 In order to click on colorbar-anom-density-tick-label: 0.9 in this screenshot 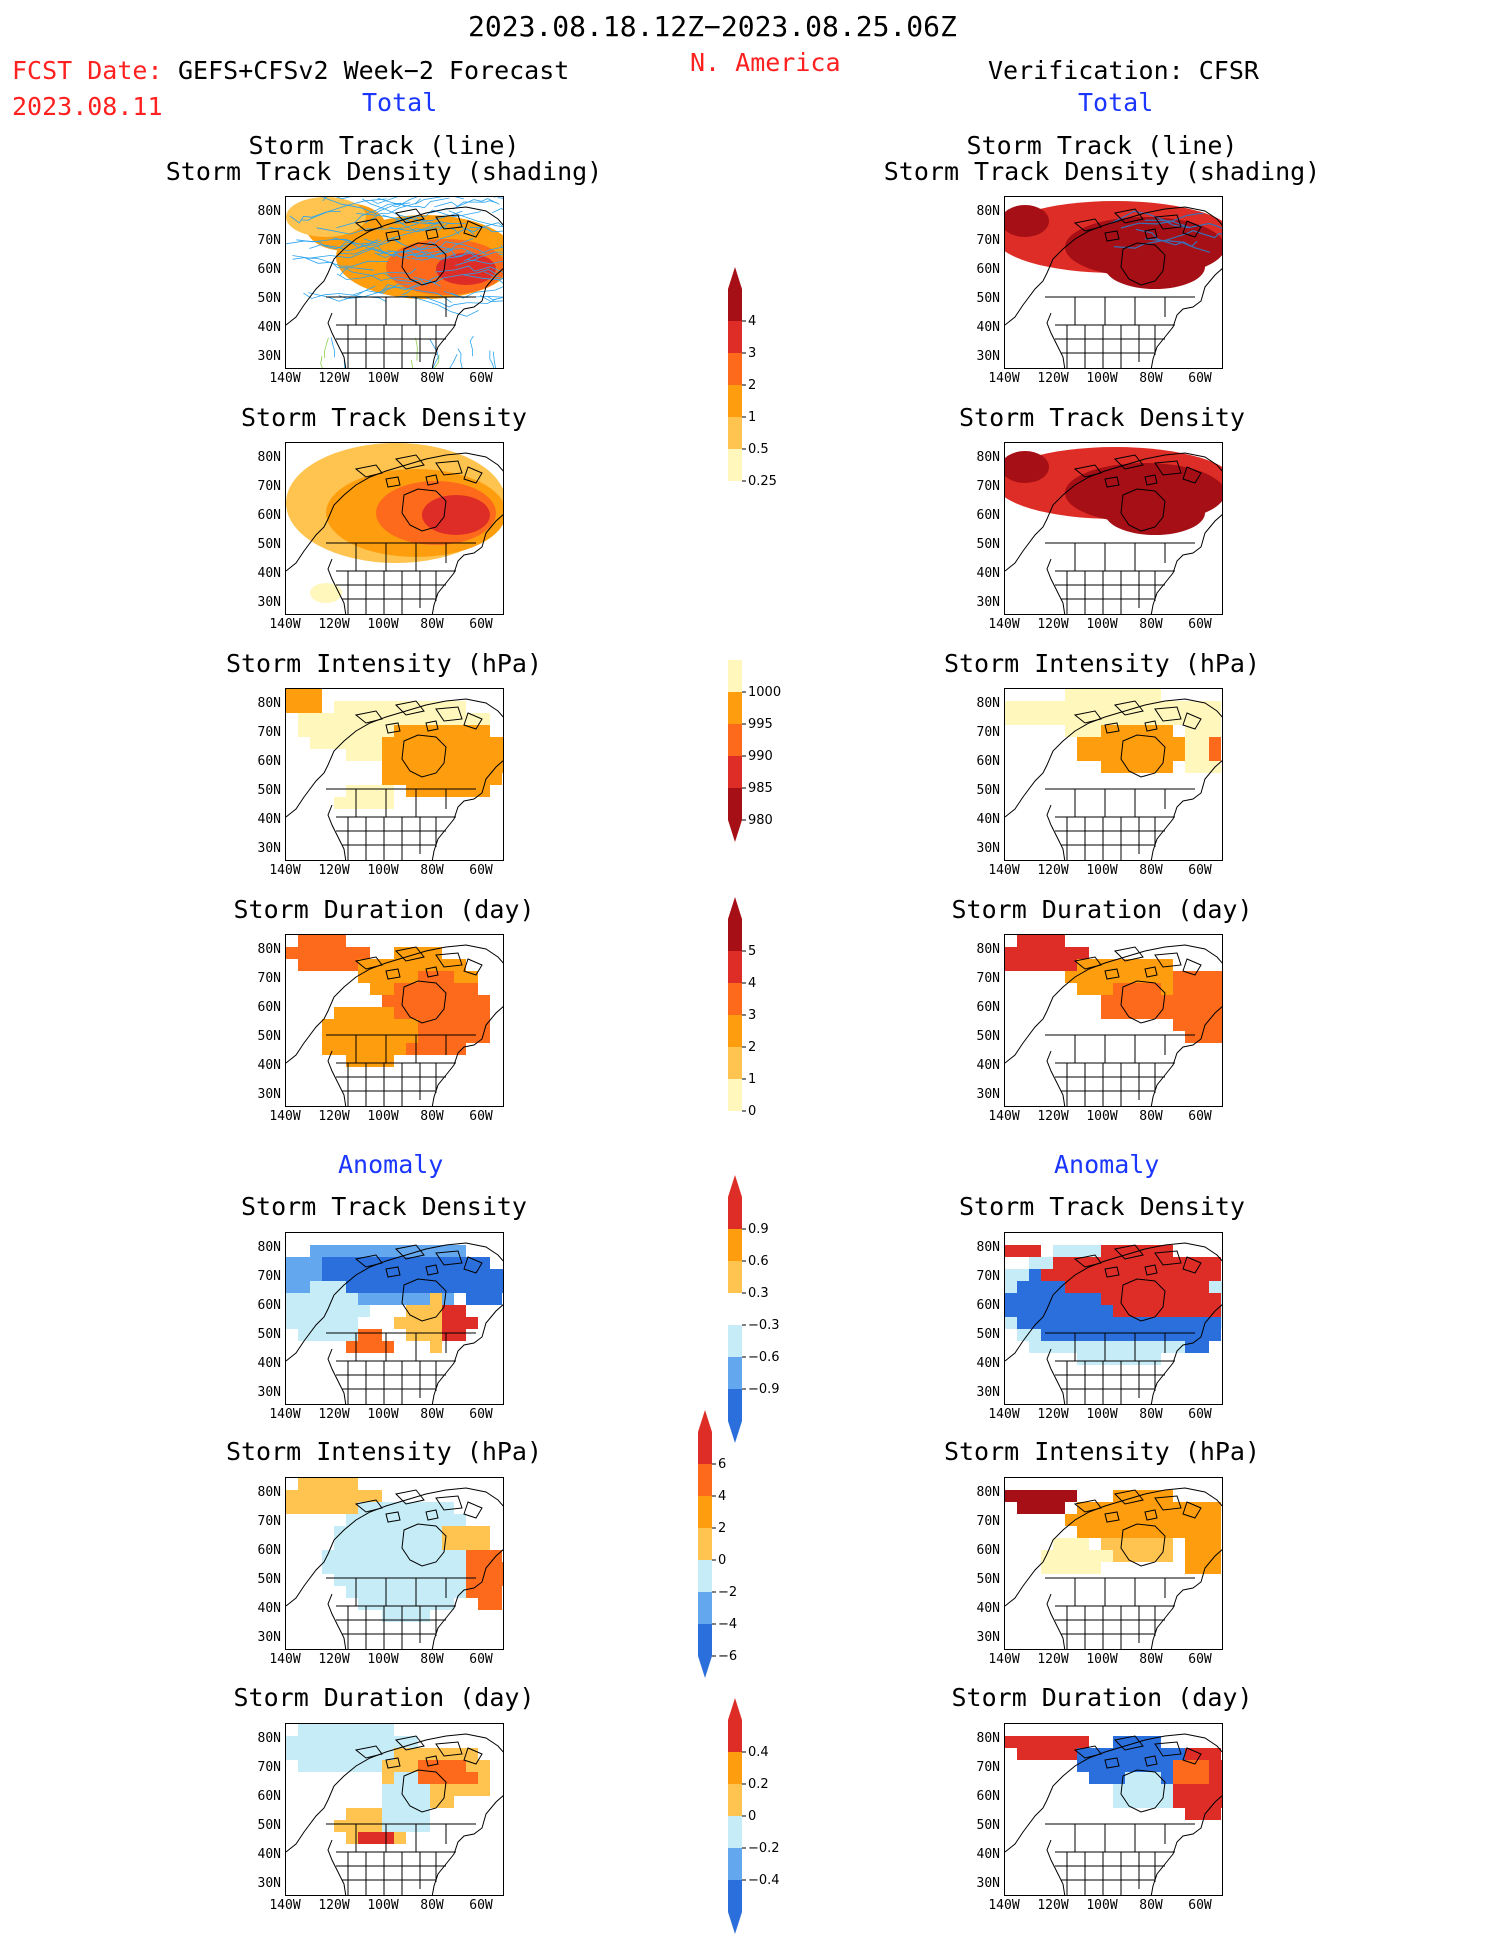, I will do `click(758, 1229)`.